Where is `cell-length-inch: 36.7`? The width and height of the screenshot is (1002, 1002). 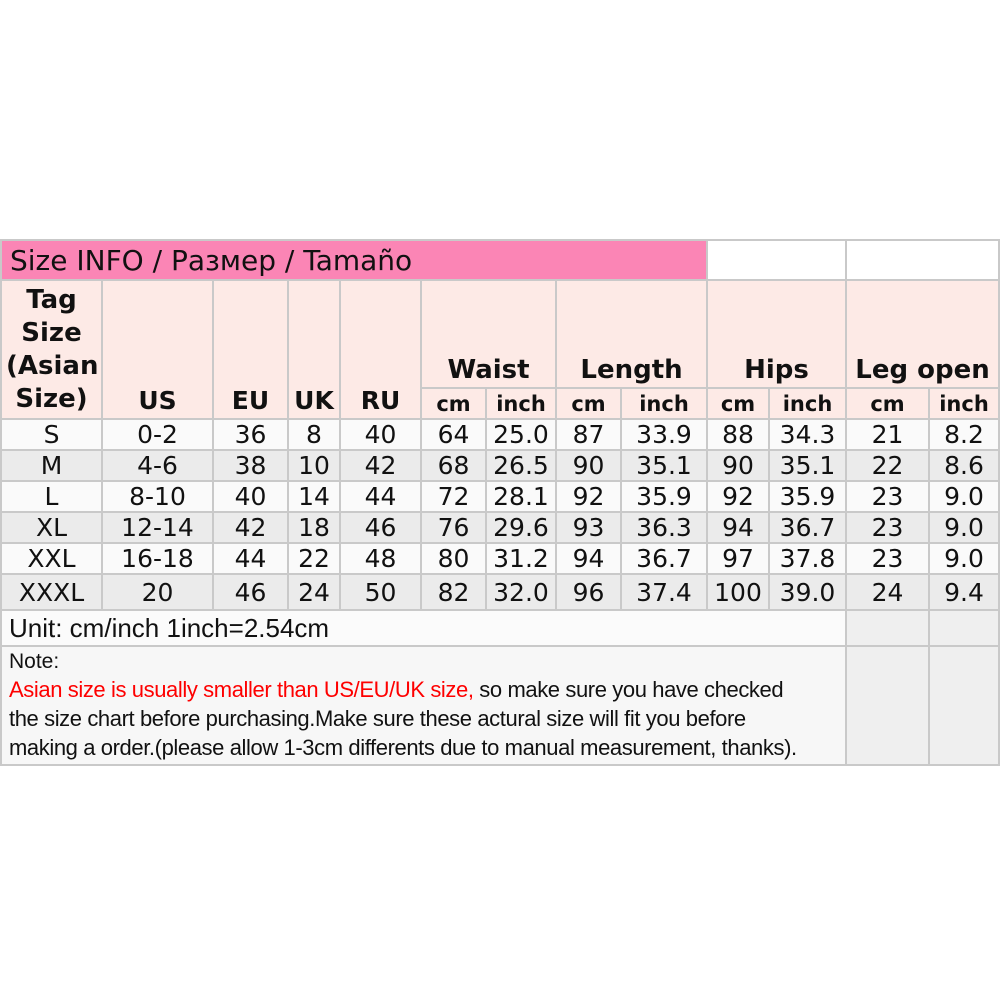
cell-length-inch: 36.7 is located at coordinates (664, 558).